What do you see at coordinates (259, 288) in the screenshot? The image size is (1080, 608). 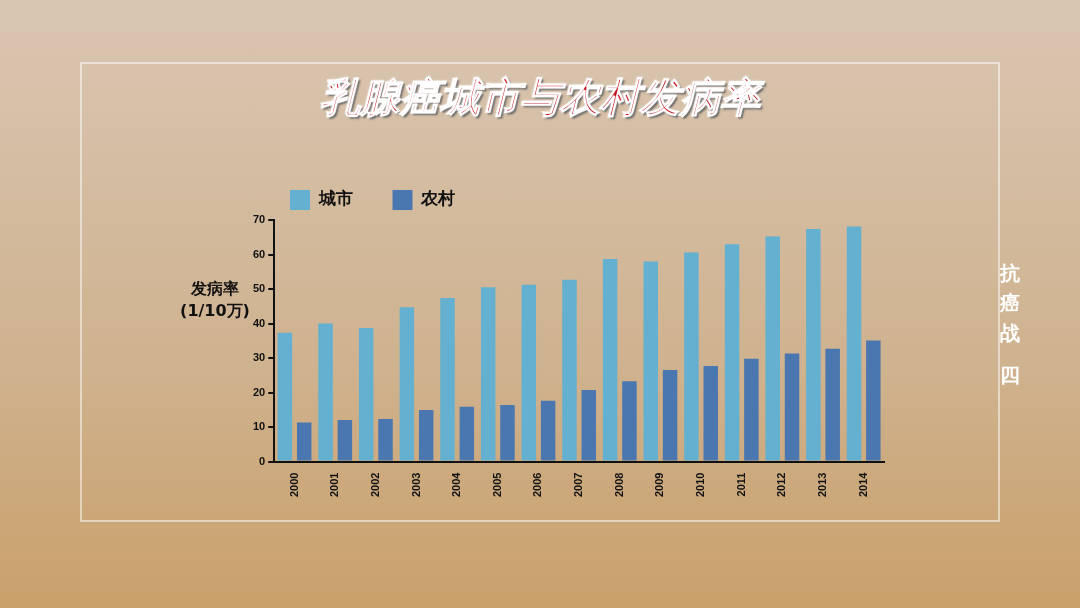 I see `y-tick-label: 50` at bounding box center [259, 288].